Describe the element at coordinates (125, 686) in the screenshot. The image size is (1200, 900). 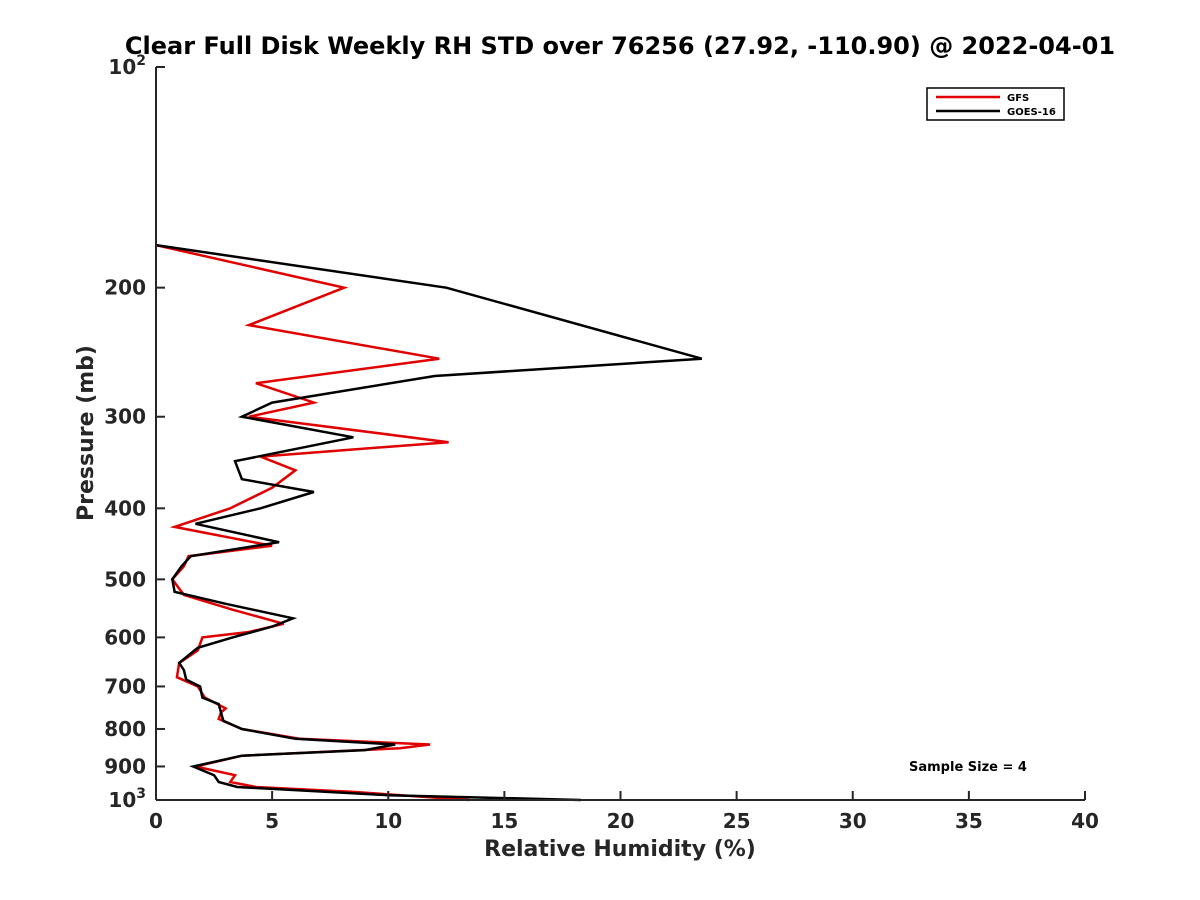
I see `y-tick-label: 700` at that location.